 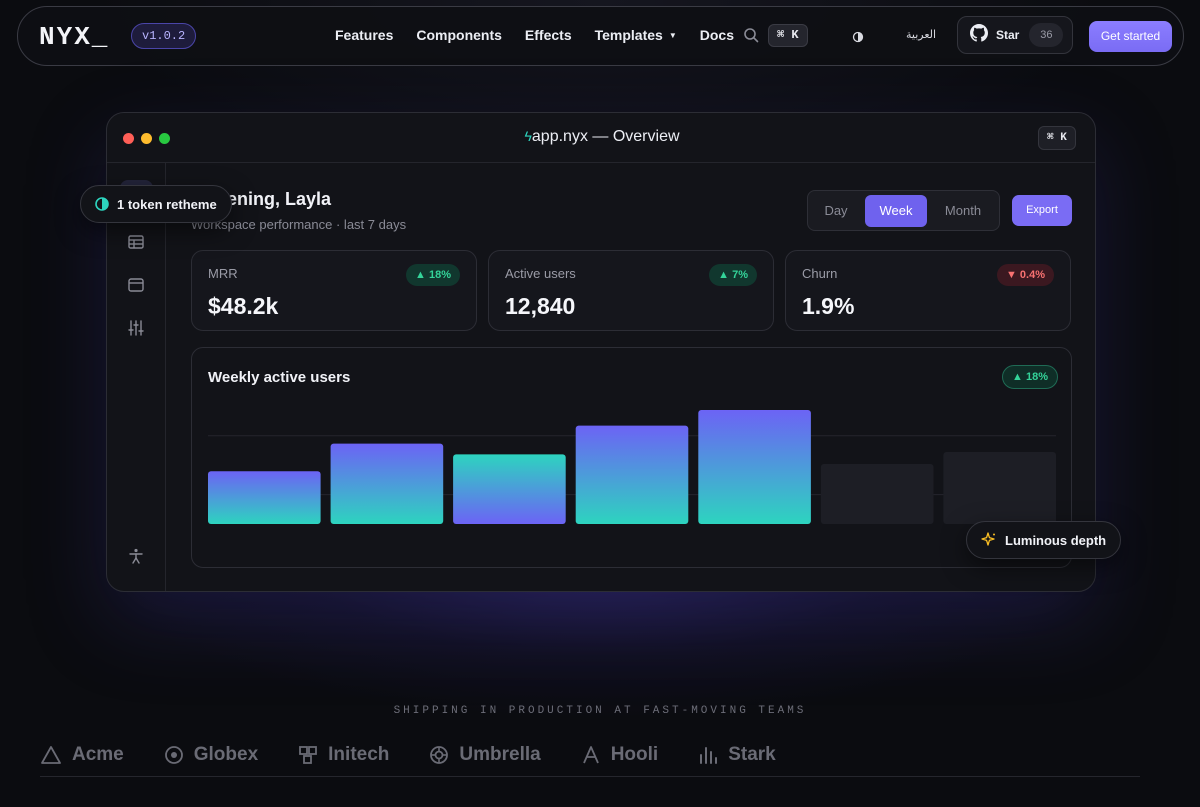 I want to click on kpi-delta-badge: ▲ 7%, so click(x=733, y=275).